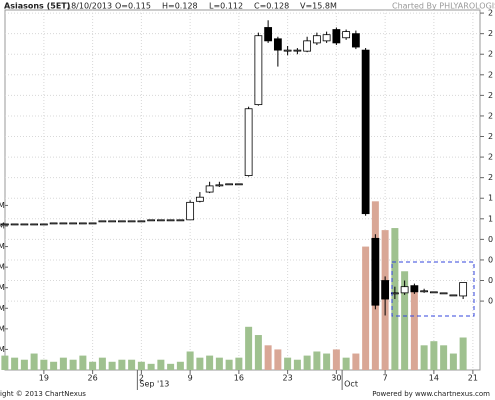 This screenshot has height=400, width=495. I want to click on y-tick-label: 1, so click(490, 198).